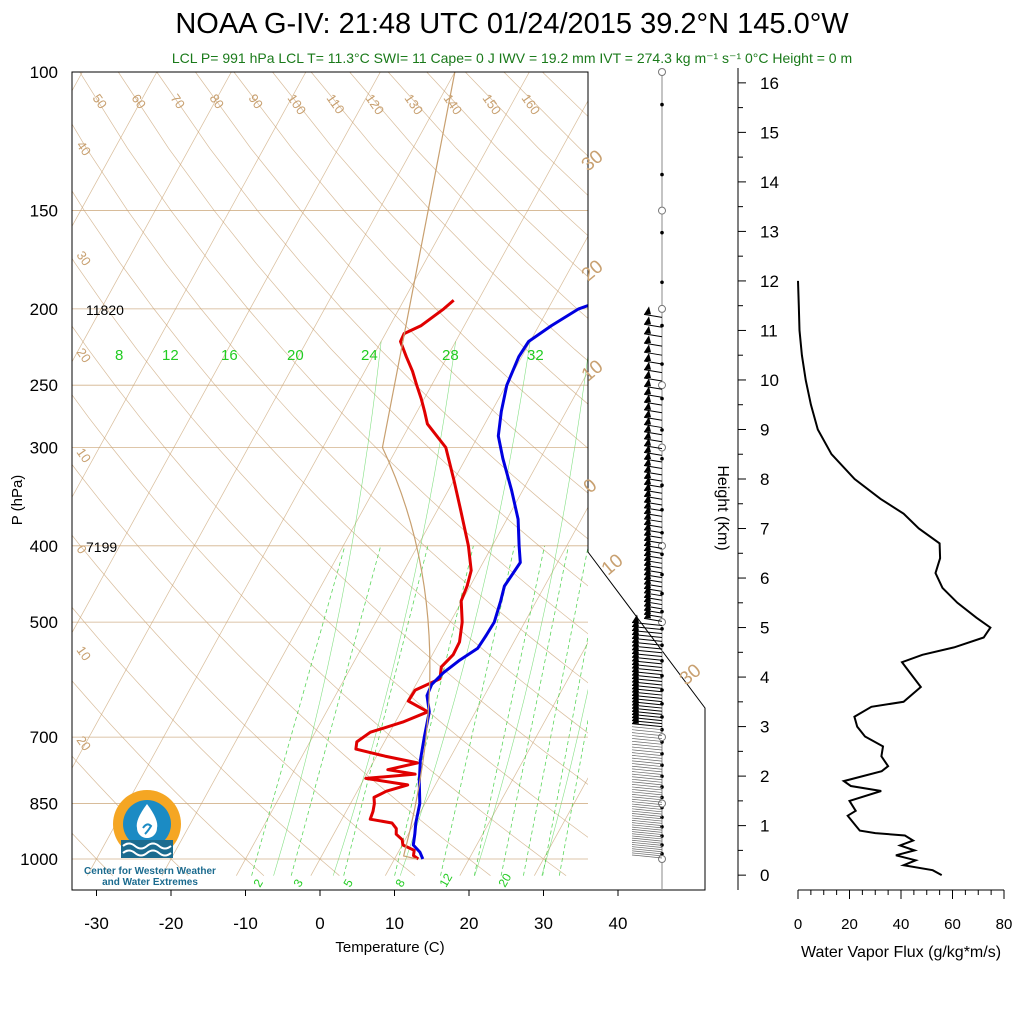  I want to click on flux-x-tick-label: 20, so click(849, 924).